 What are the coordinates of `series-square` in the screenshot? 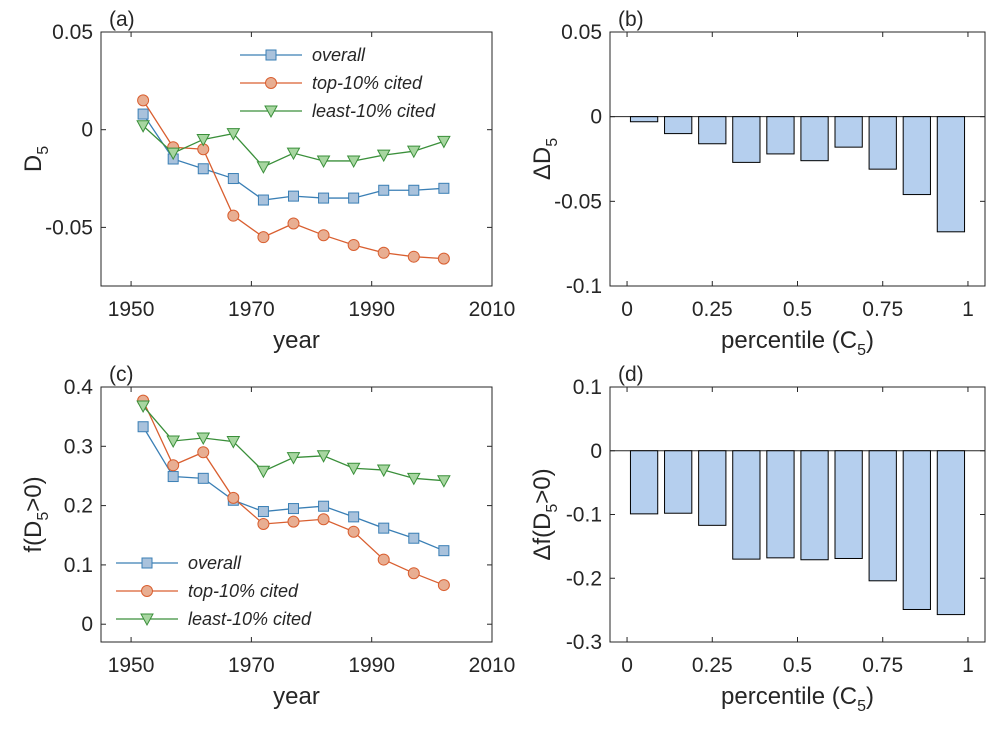 It's located at (293, 489).